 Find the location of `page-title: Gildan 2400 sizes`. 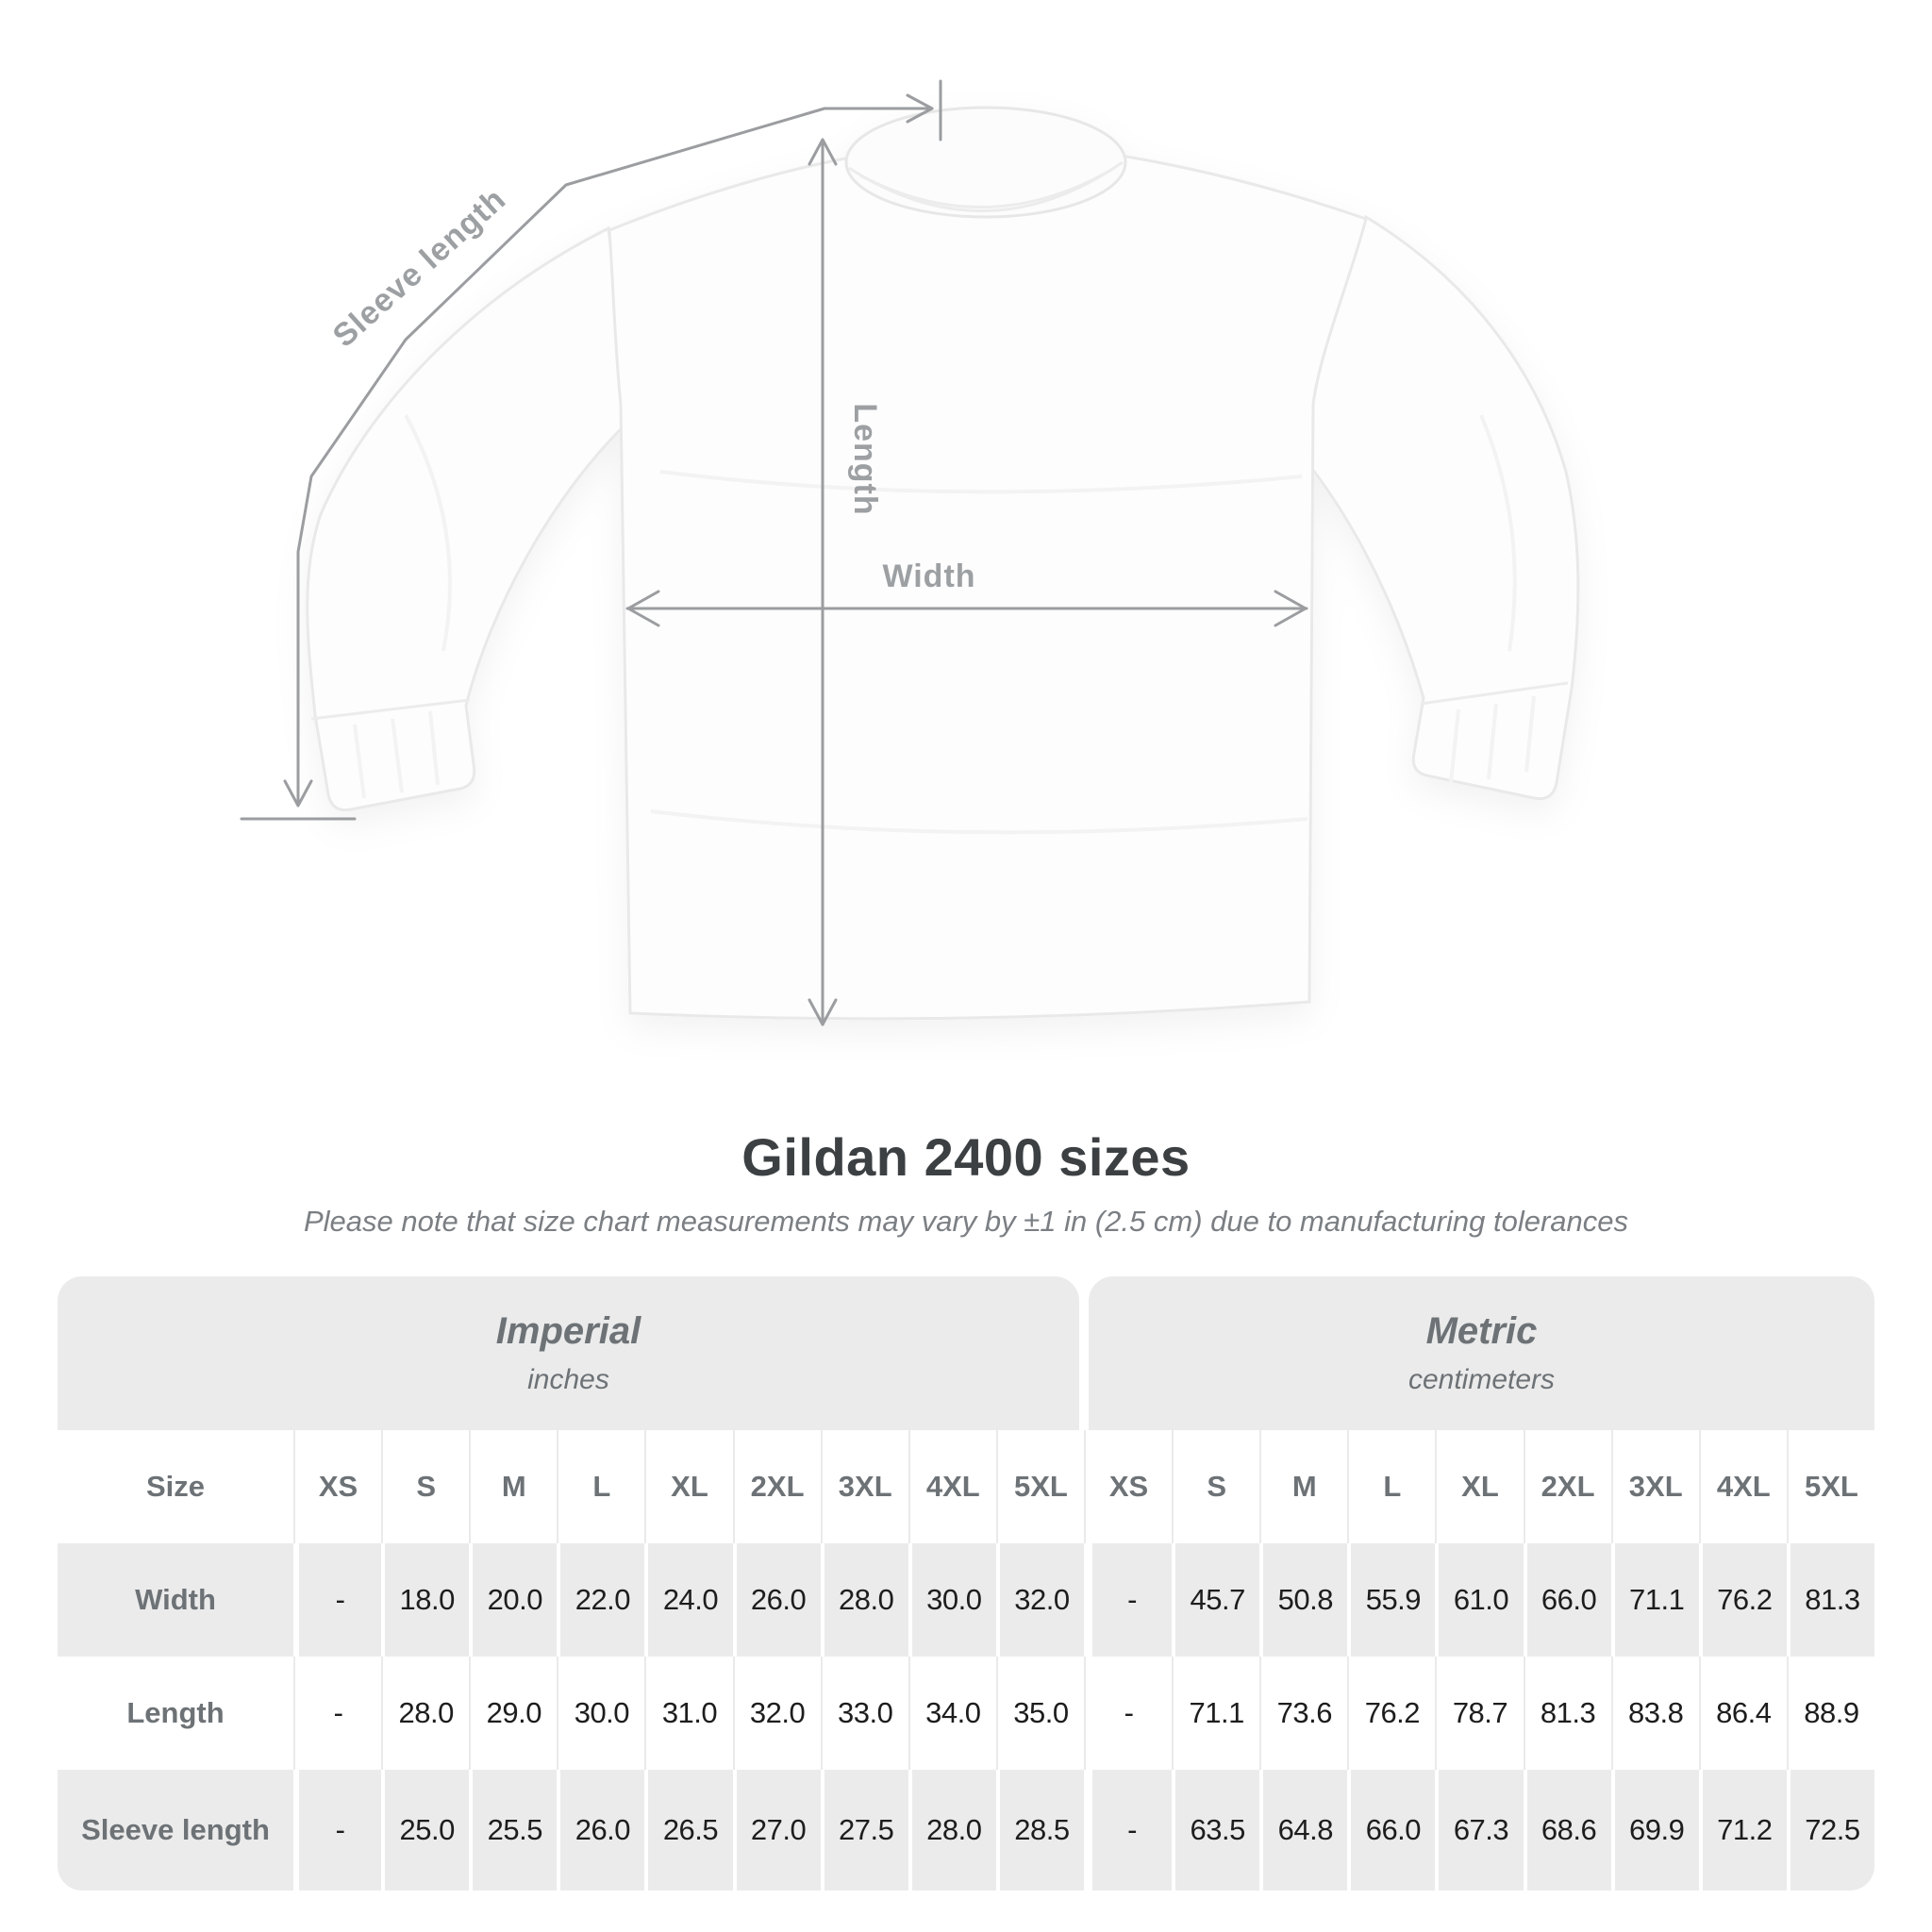

page-title: Gildan 2400 sizes is located at coordinates (966, 1157).